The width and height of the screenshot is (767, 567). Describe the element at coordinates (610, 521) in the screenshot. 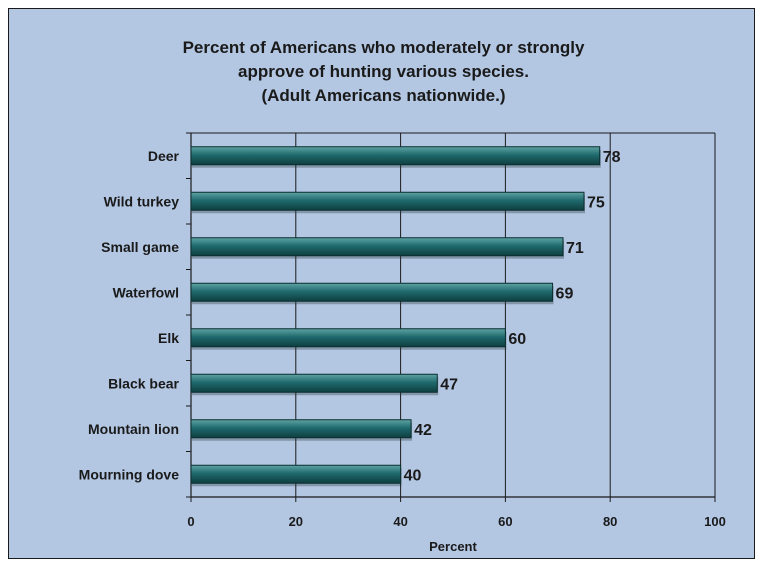

I see `x-tick-label-80: 80` at that location.